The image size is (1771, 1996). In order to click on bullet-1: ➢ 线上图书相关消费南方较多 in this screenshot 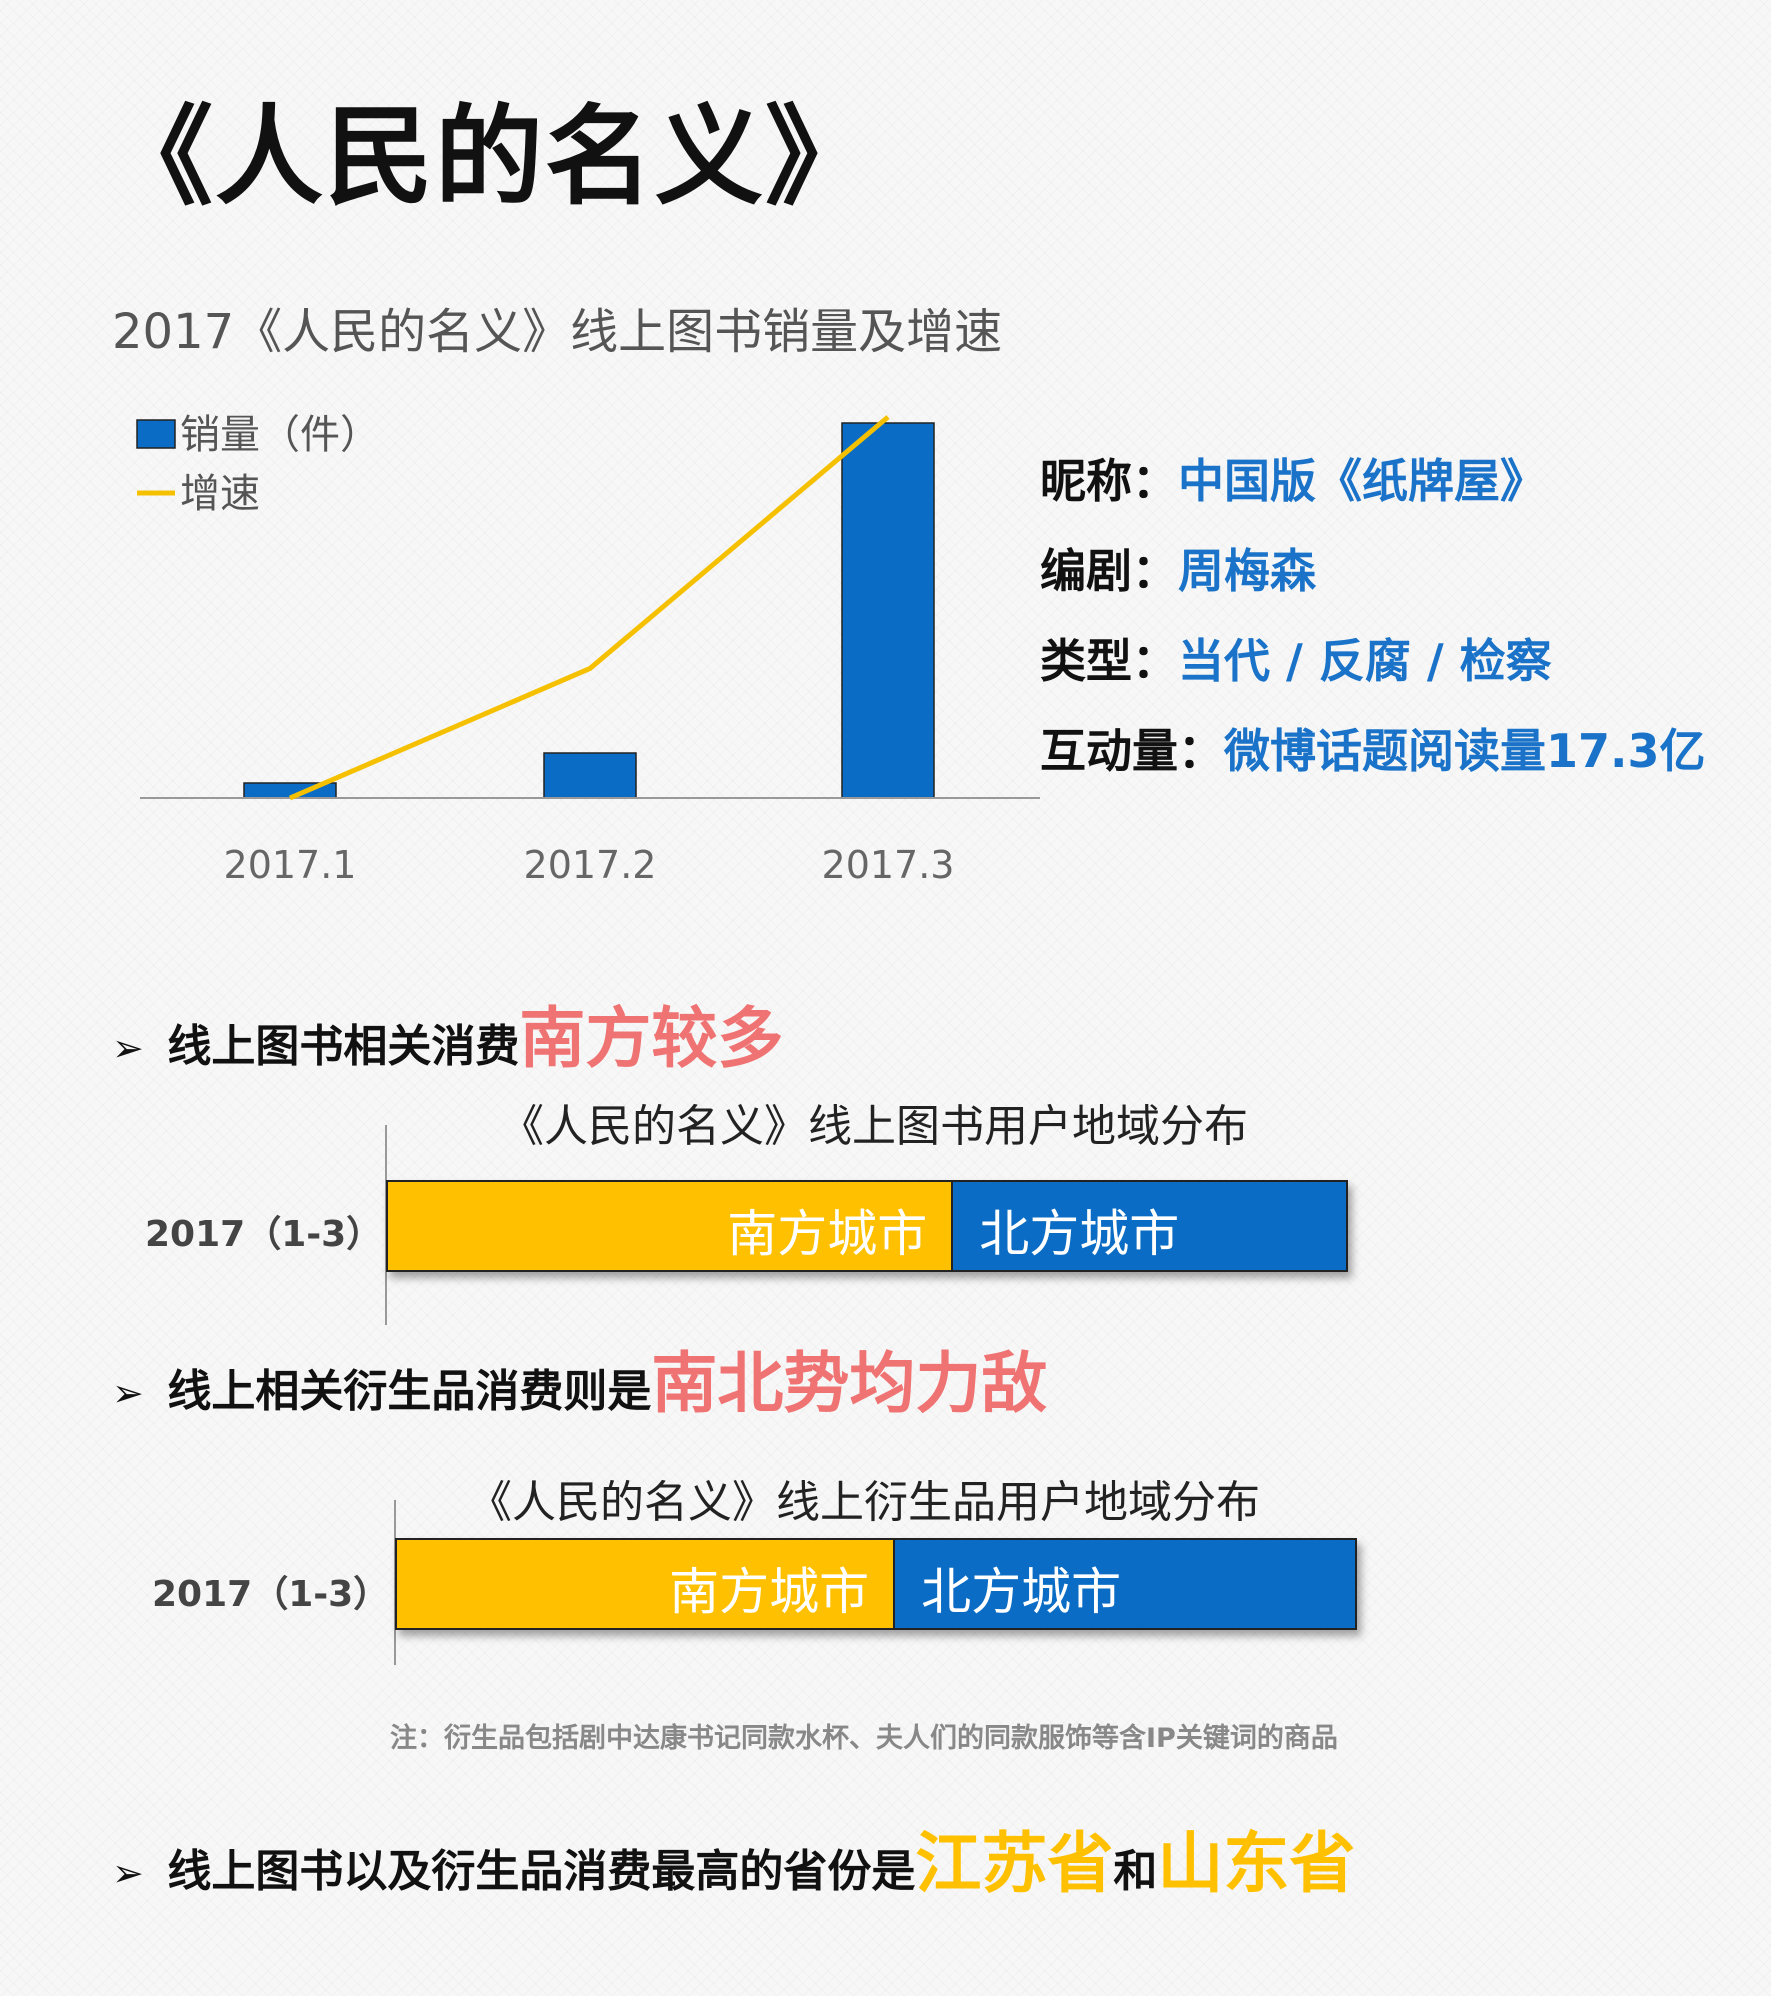, I will do `click(447, 1033)`.